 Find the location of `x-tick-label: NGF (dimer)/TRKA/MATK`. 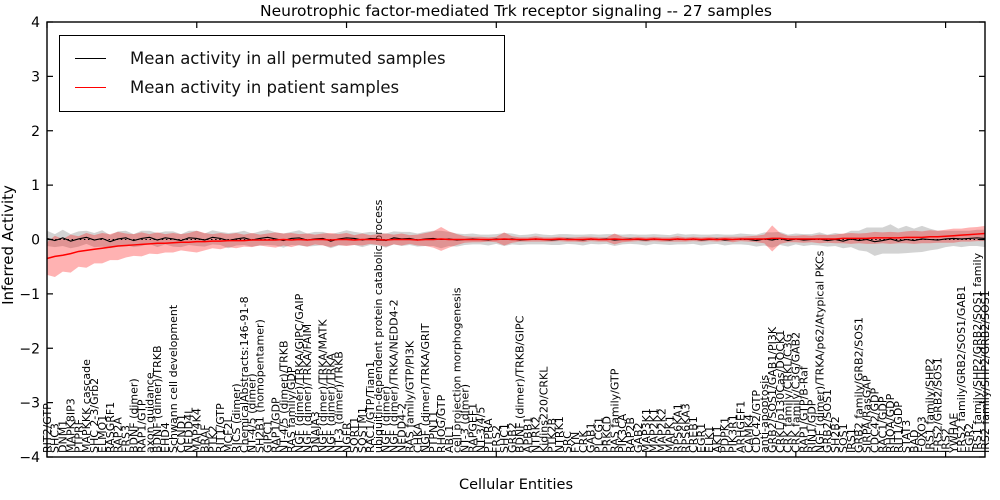

x-tick-label: NGF (dimer)/TRKA/MATK is located at coordinates (323, 386).